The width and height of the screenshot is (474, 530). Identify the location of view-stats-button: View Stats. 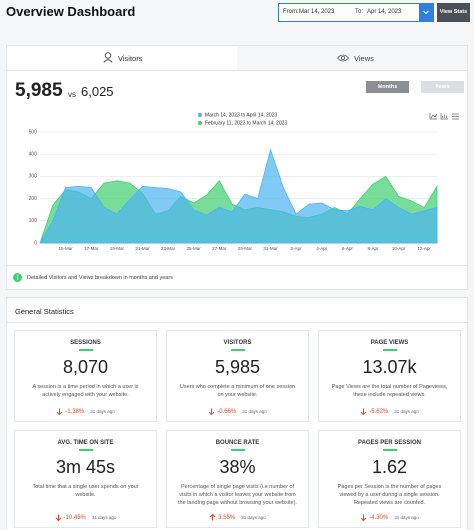
(453, 12).